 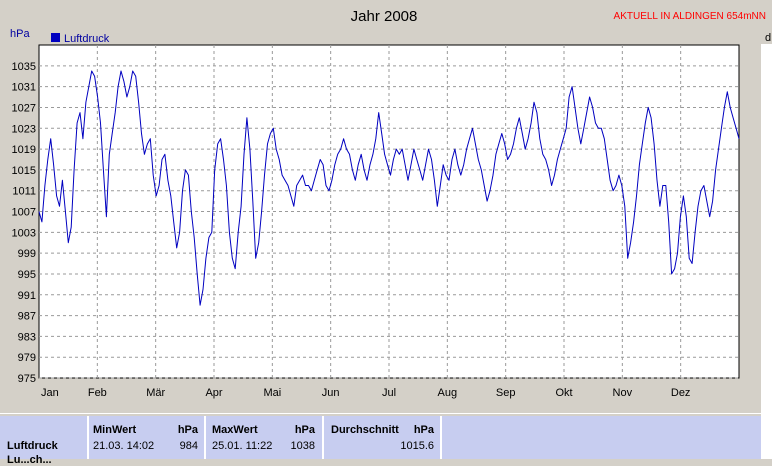 What do you see at coordinates (235, 430) in the screenshot?
I see `max-header: MaxWert` at bounding box center [235, 430].